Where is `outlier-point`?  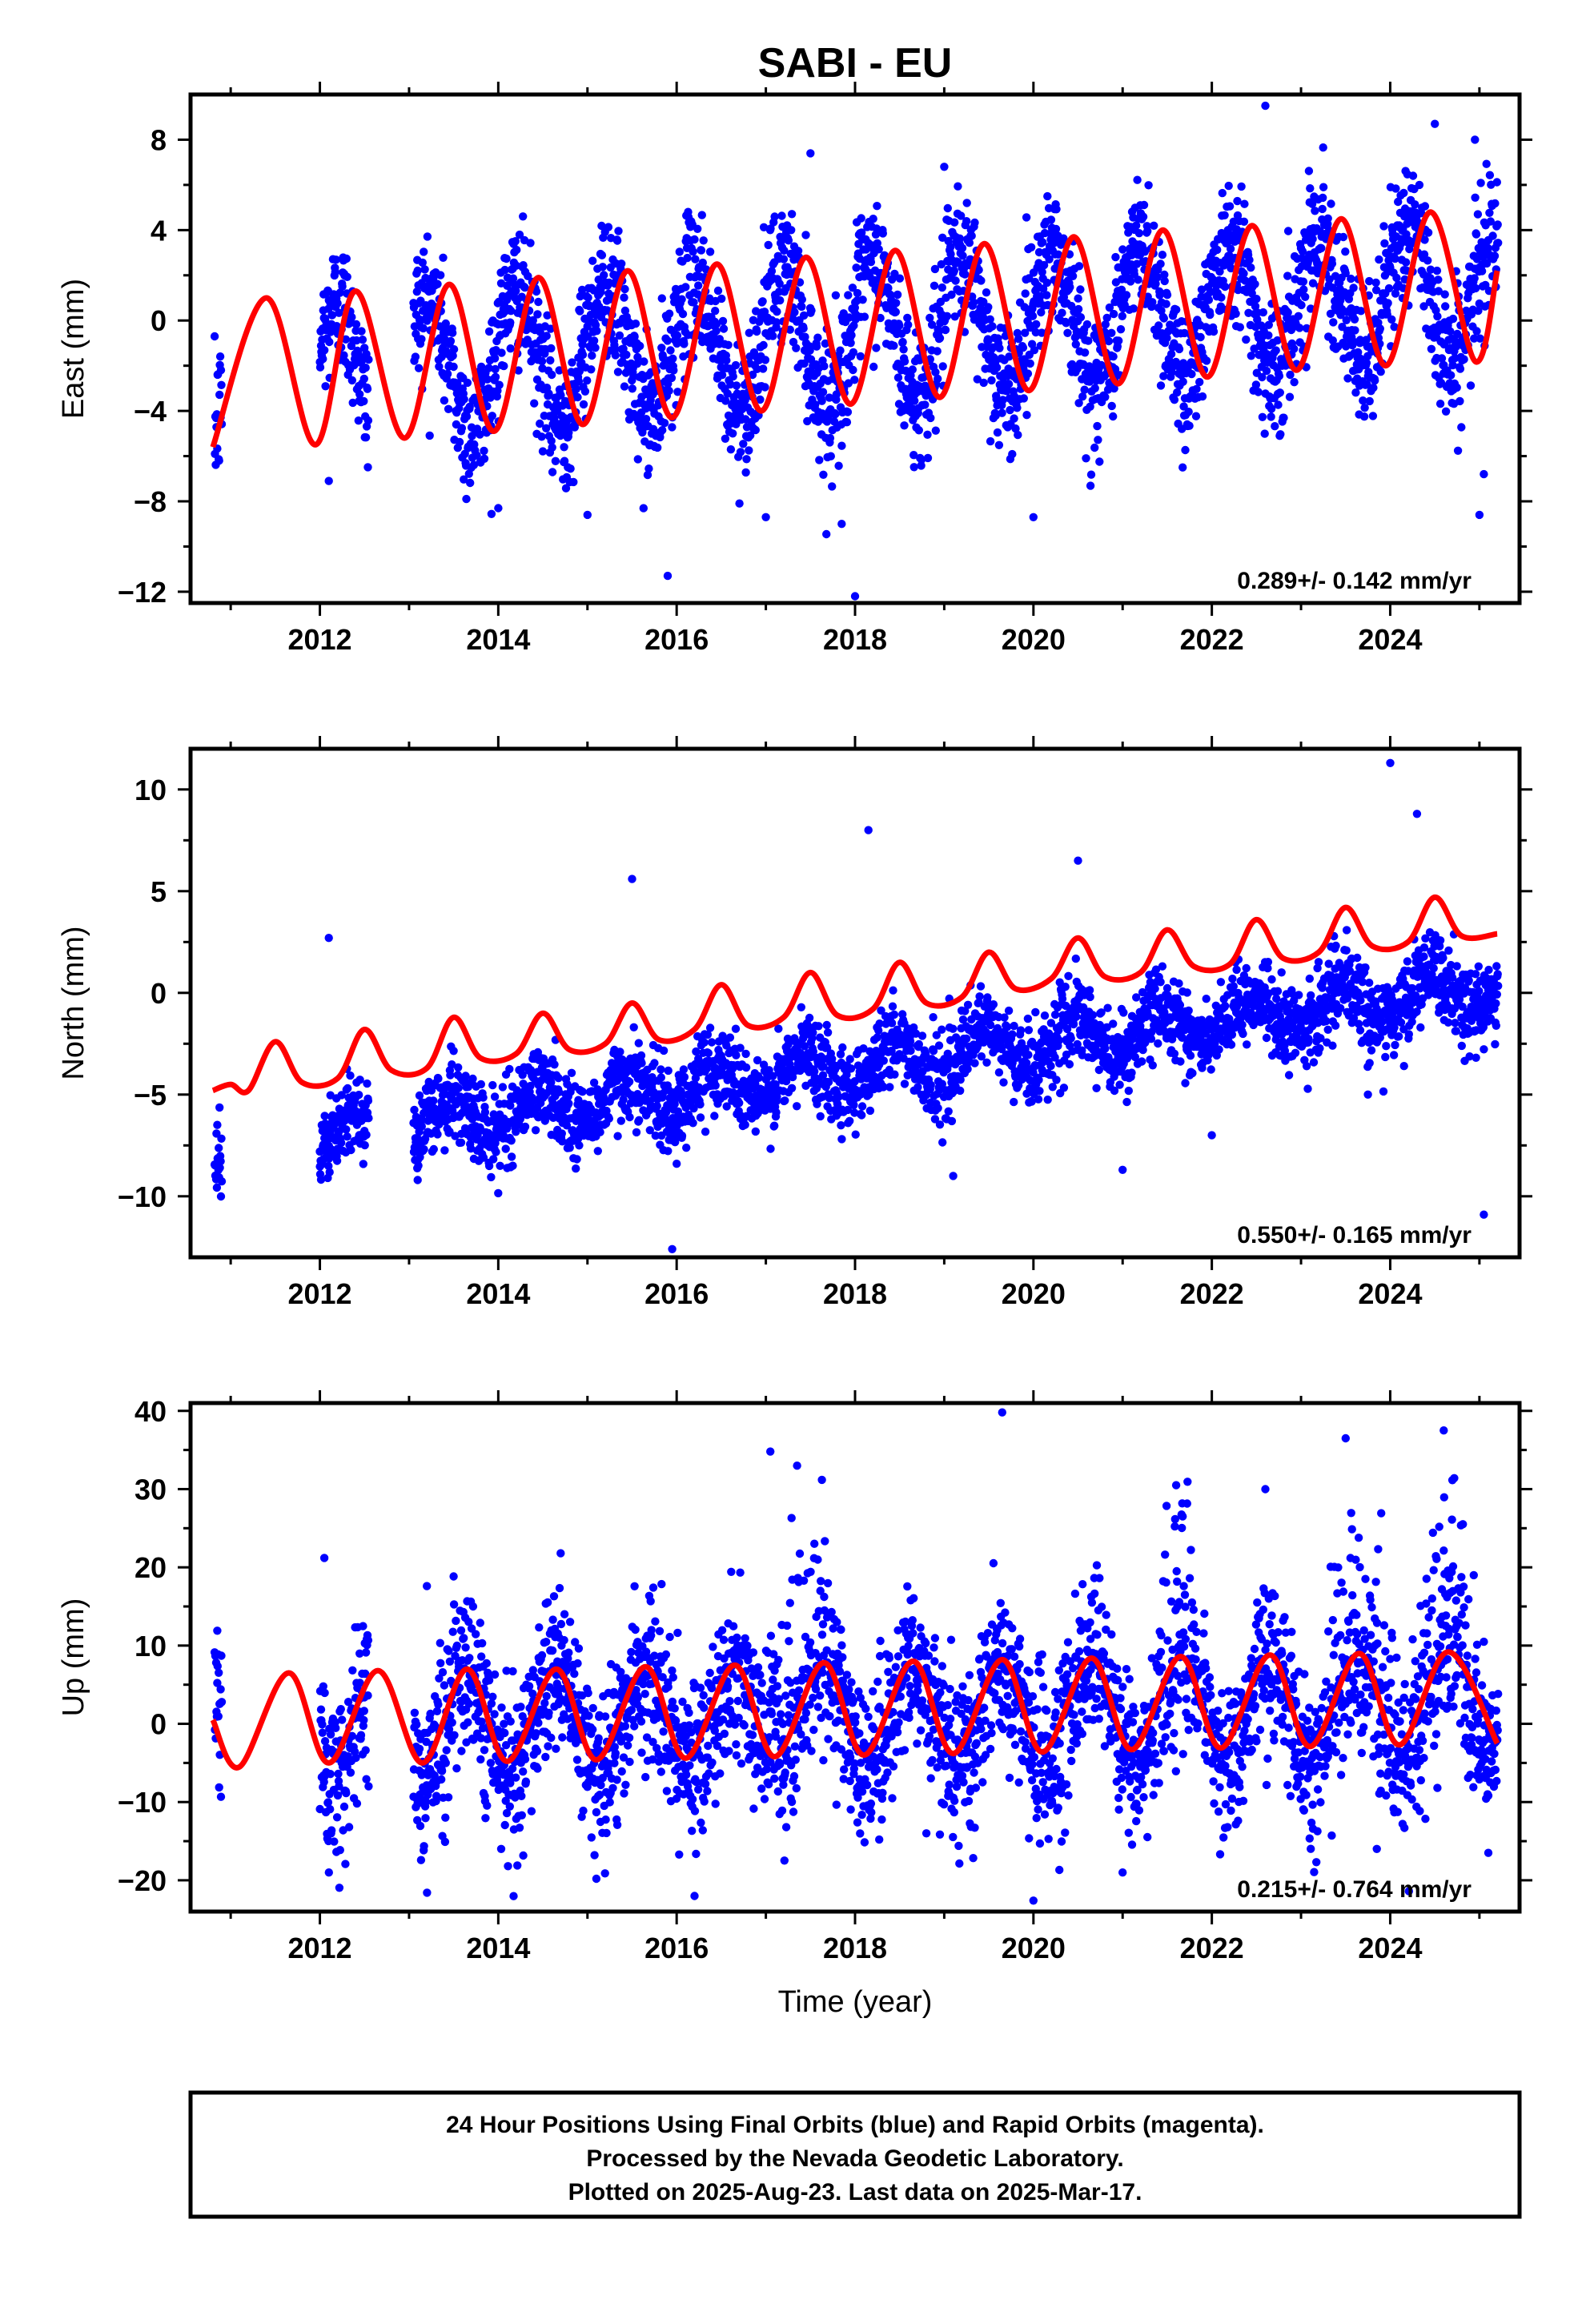
outlier-point is located at coordinates (810, 153).